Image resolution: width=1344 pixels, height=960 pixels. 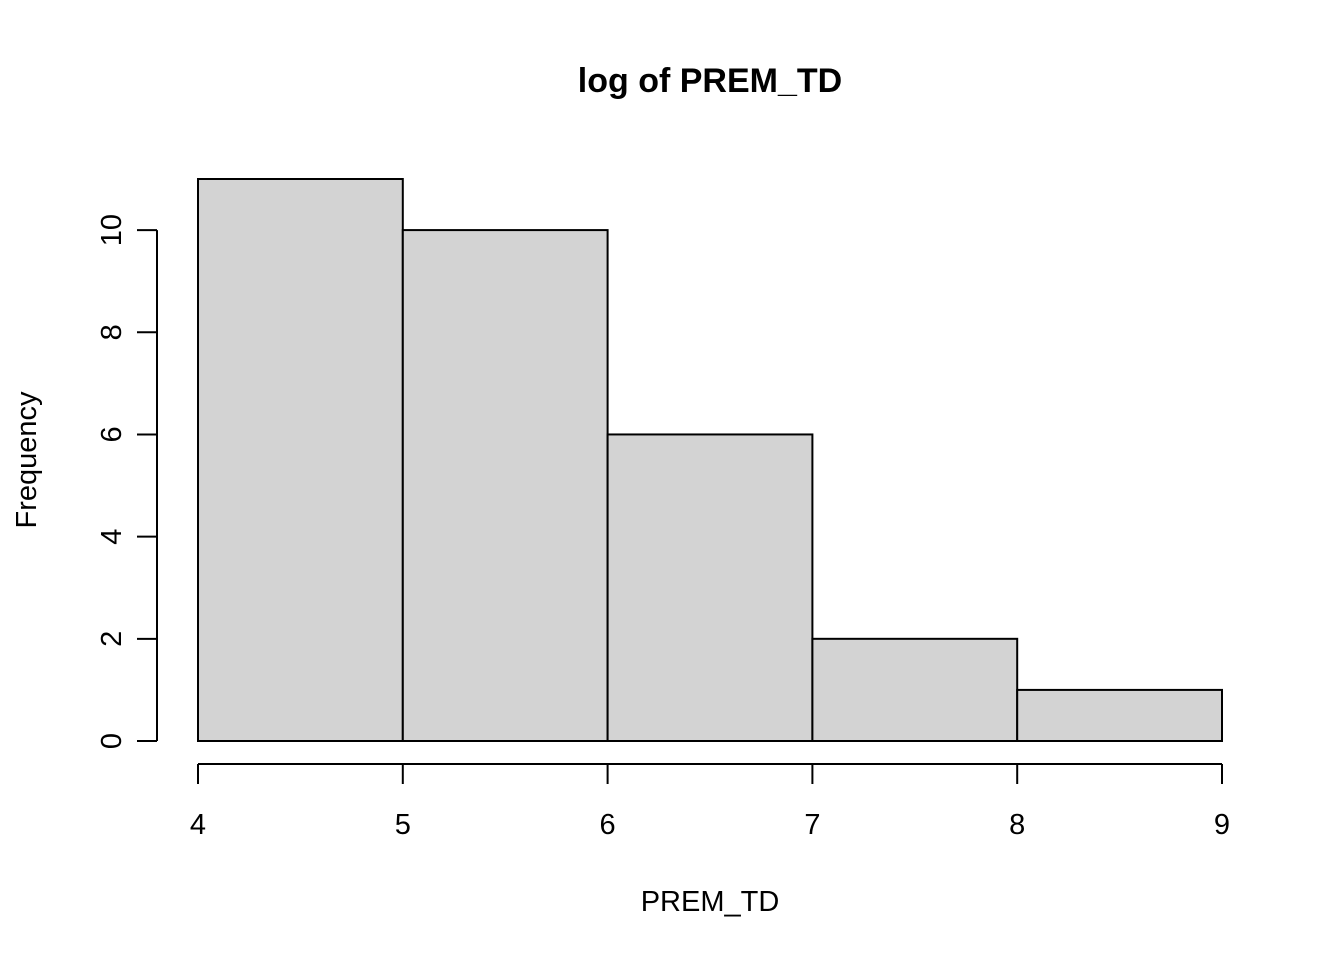 What do you see at coordinates (27, 460) in the screenshot?
I see `y-axis-label: Frequency` at bounding box center [27, 460].